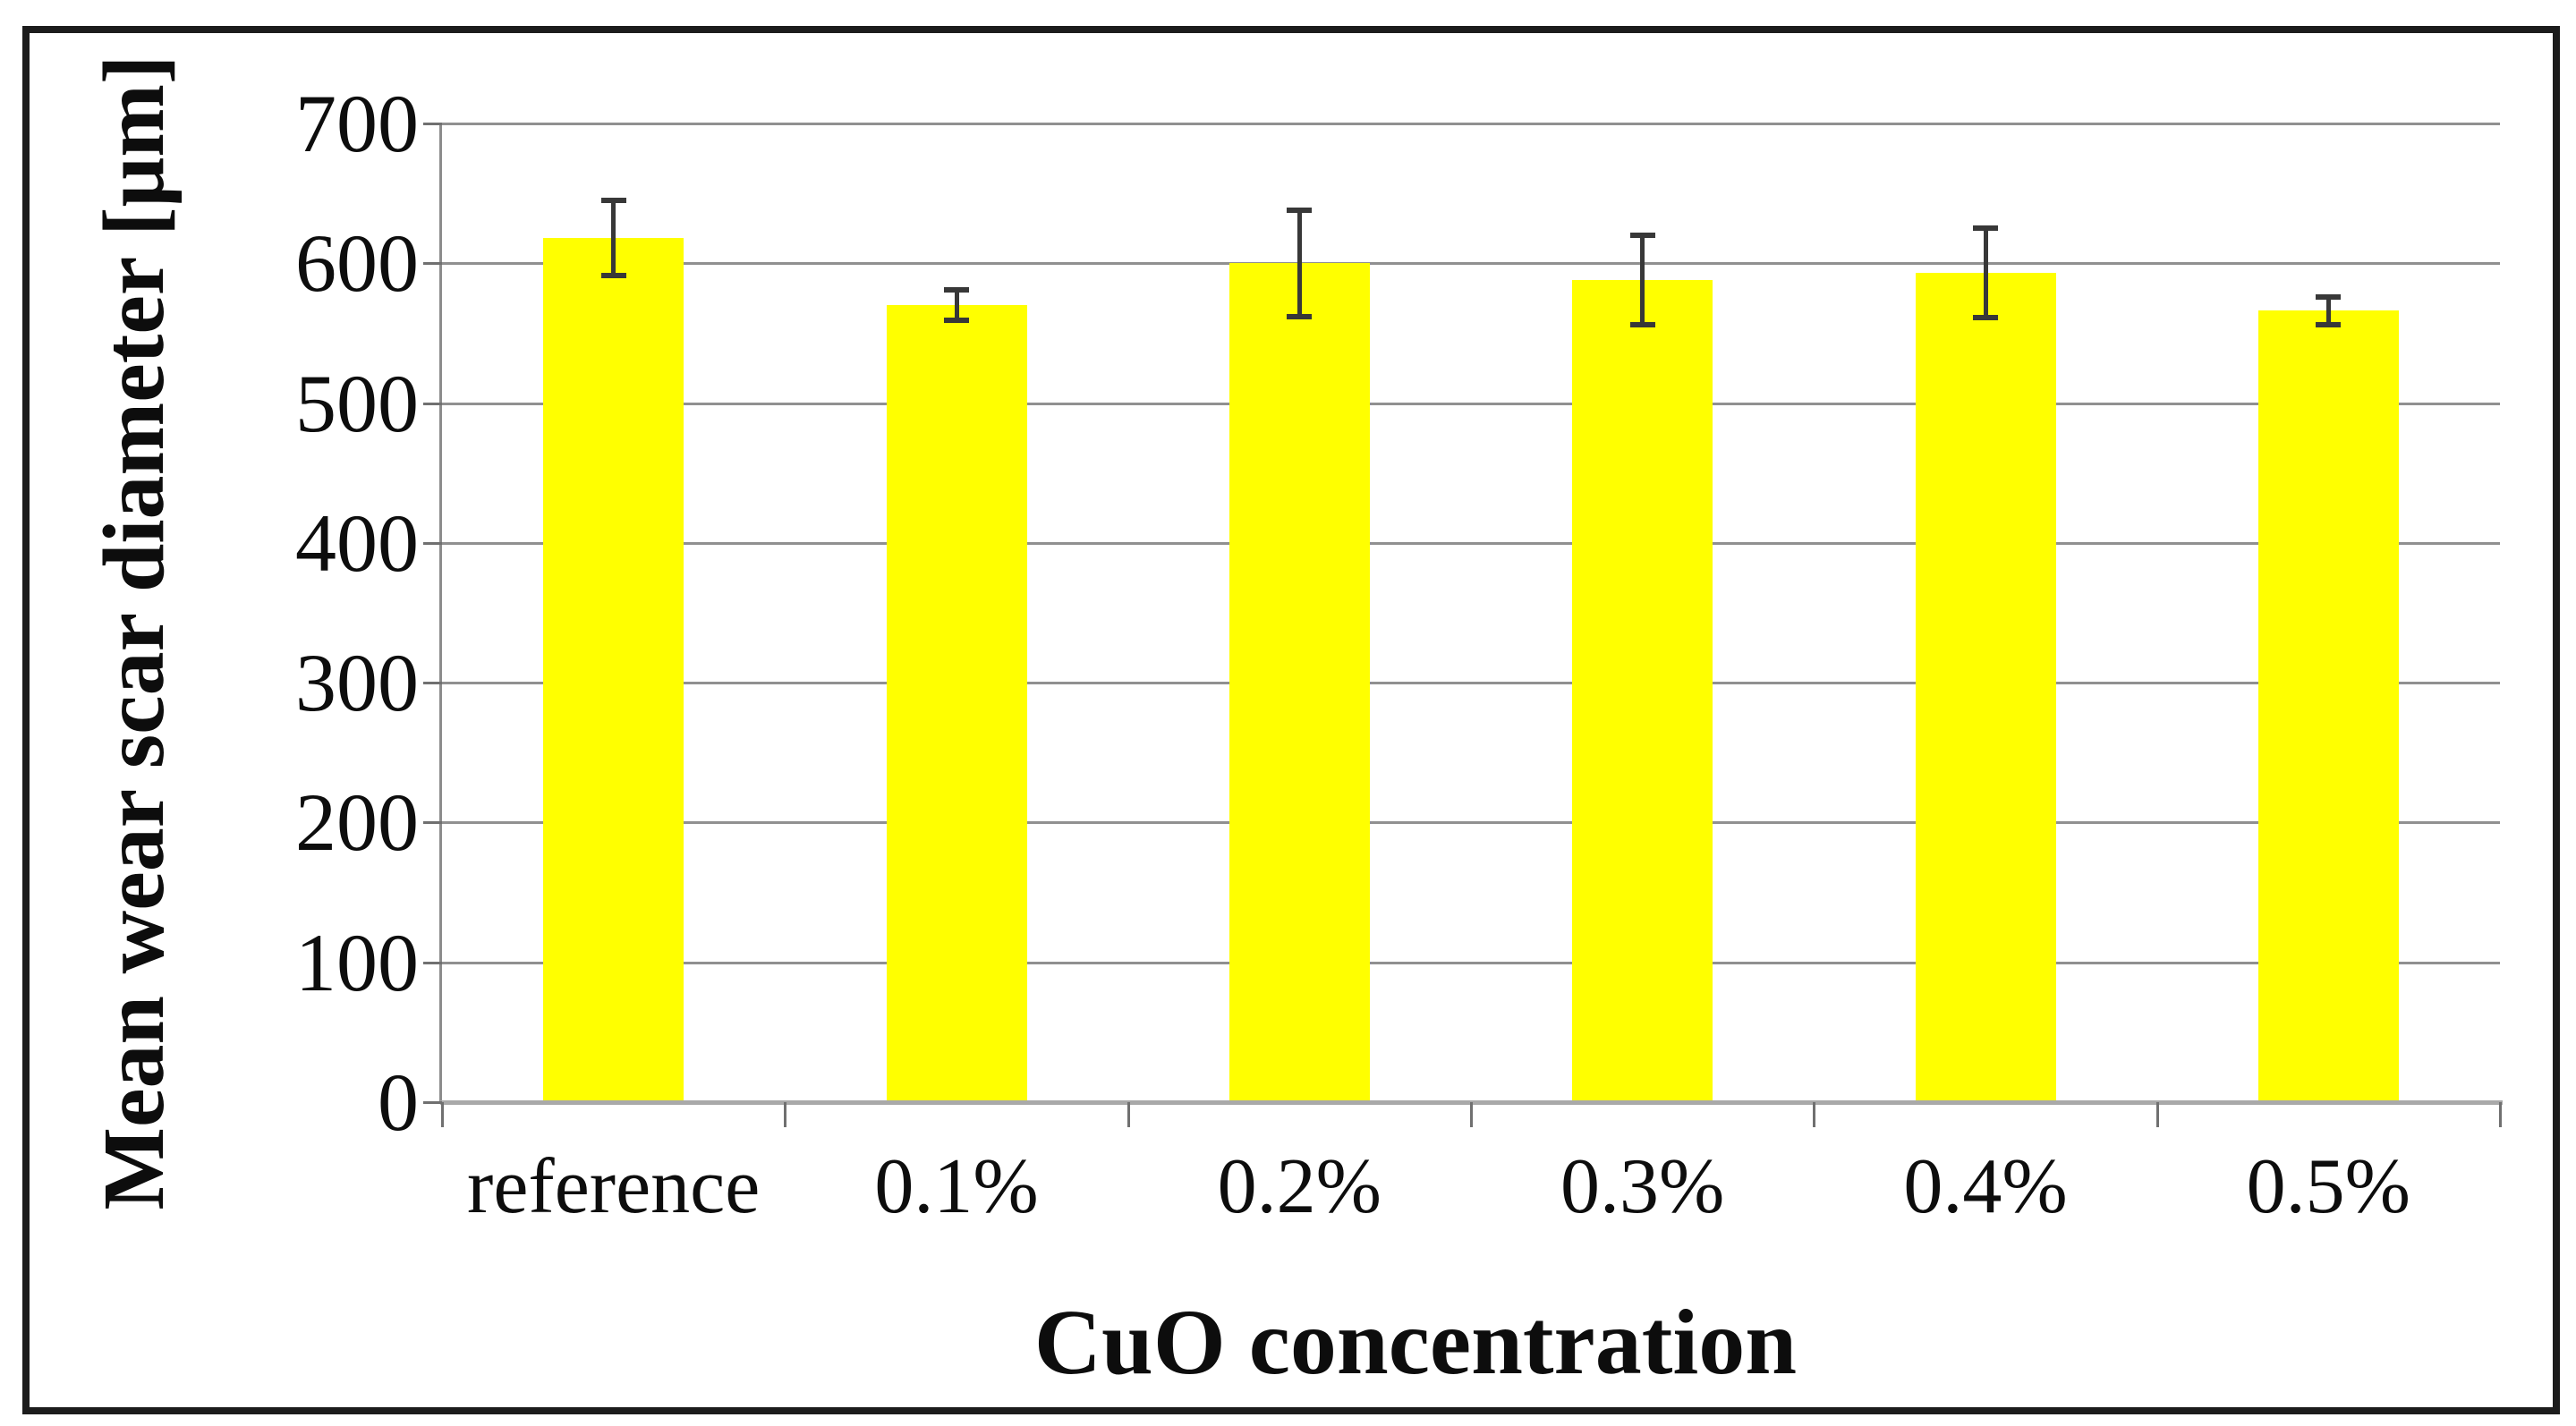 The width and height of the screenshot is (2576, 1426). I want to click on error-bar-line-0.3%, so click(1642, 281).